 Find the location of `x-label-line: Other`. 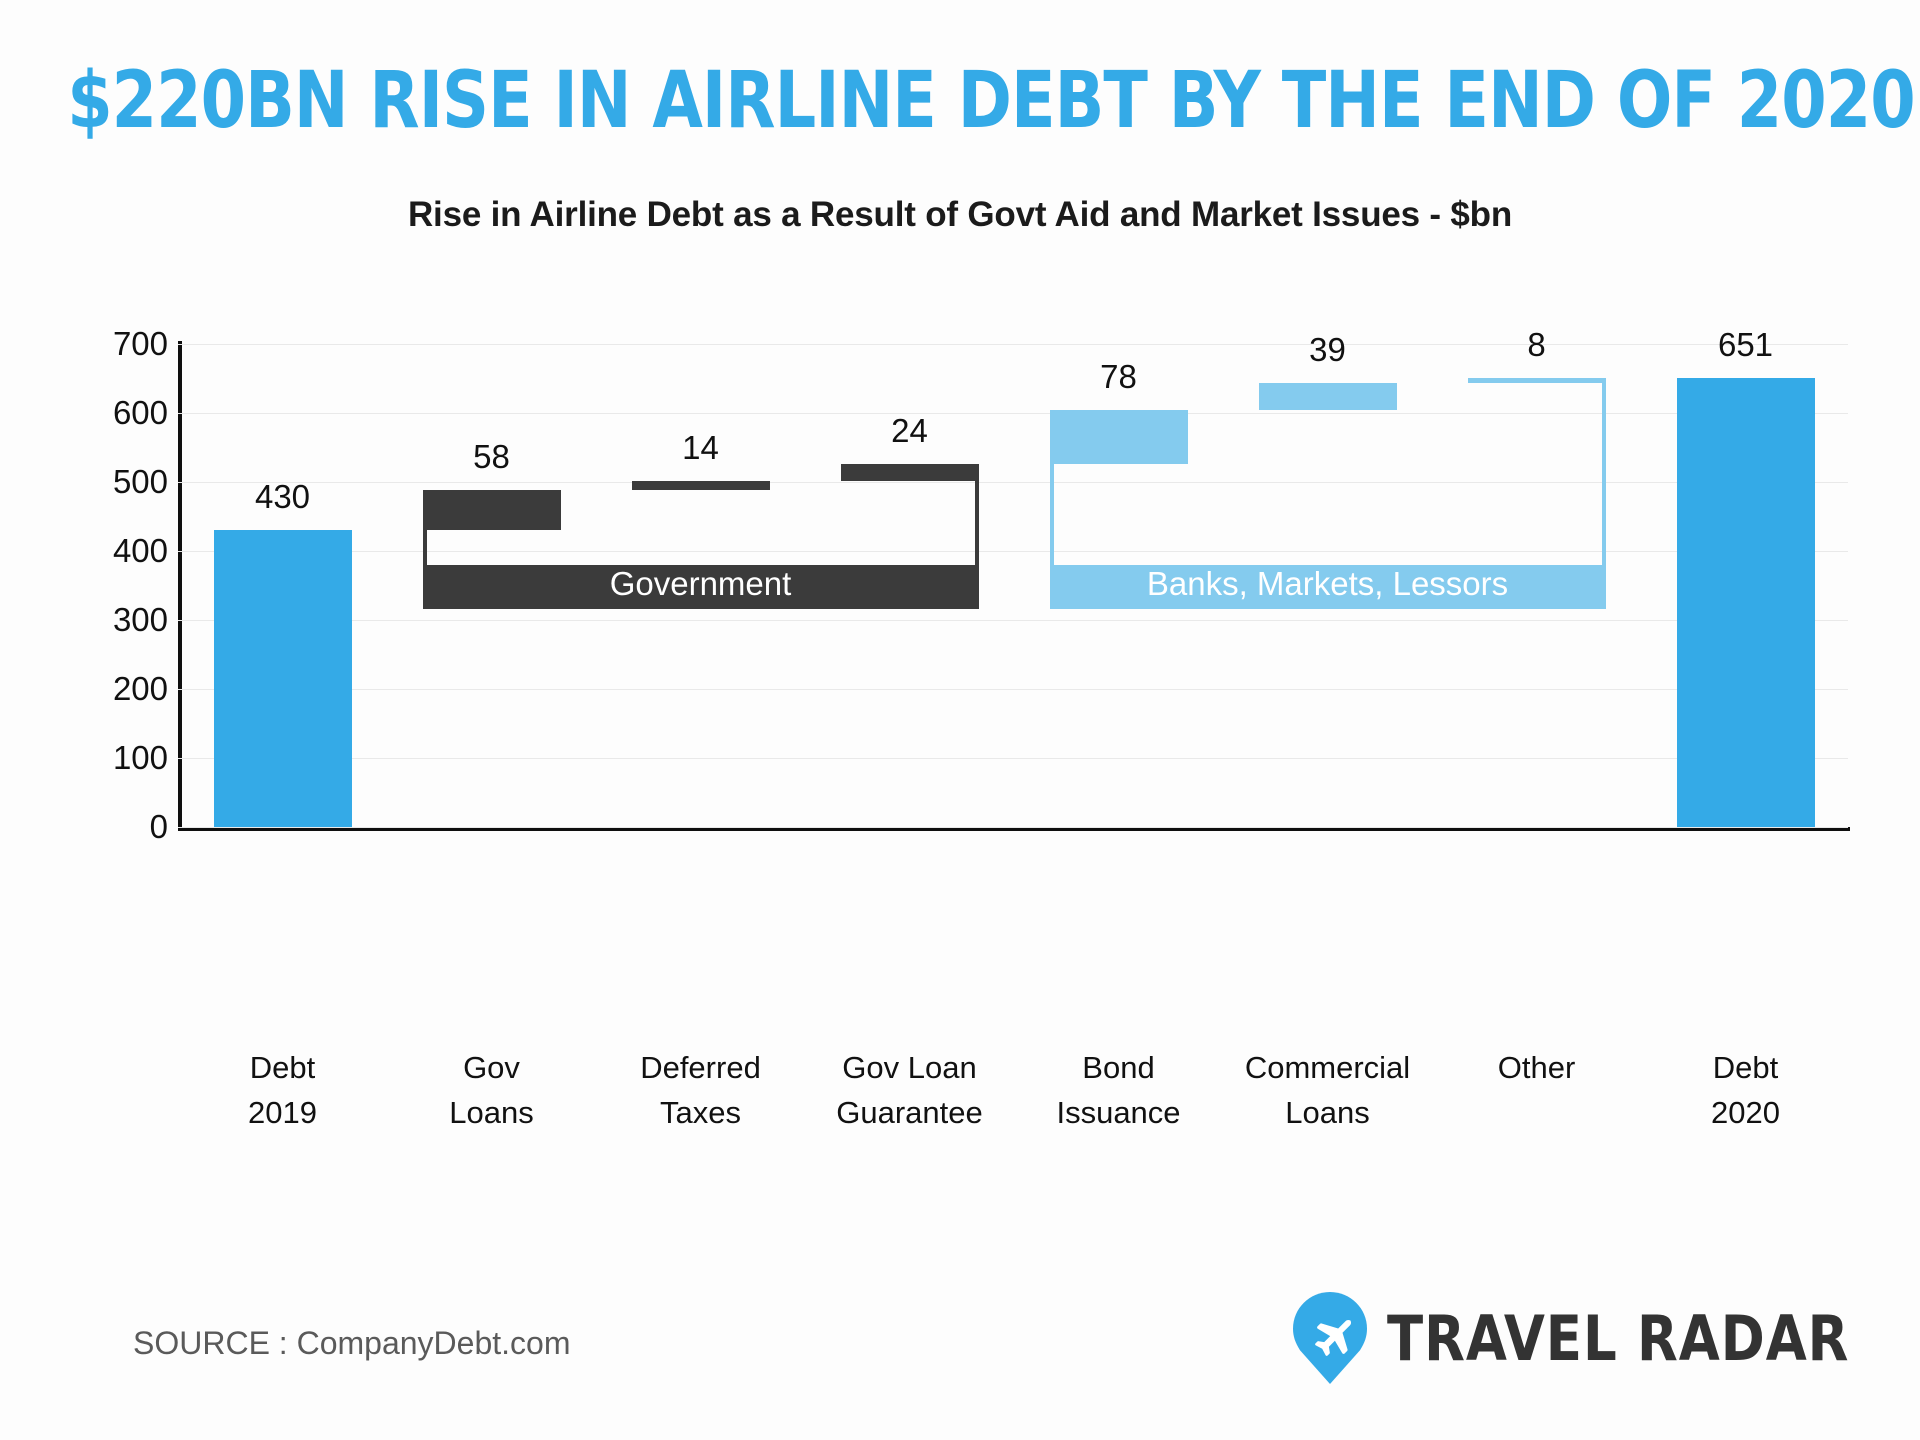

x-label-line: Other is located at coordinates (1536, 1067).